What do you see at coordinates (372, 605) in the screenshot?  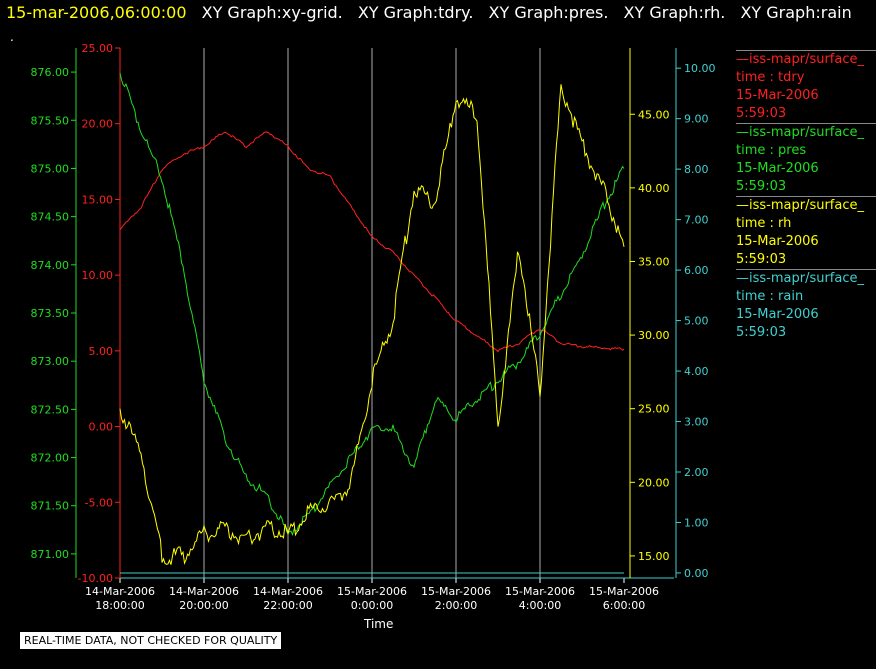 I see `x-tick-label-time: 0:00:00` at bounding box center [372, 605].